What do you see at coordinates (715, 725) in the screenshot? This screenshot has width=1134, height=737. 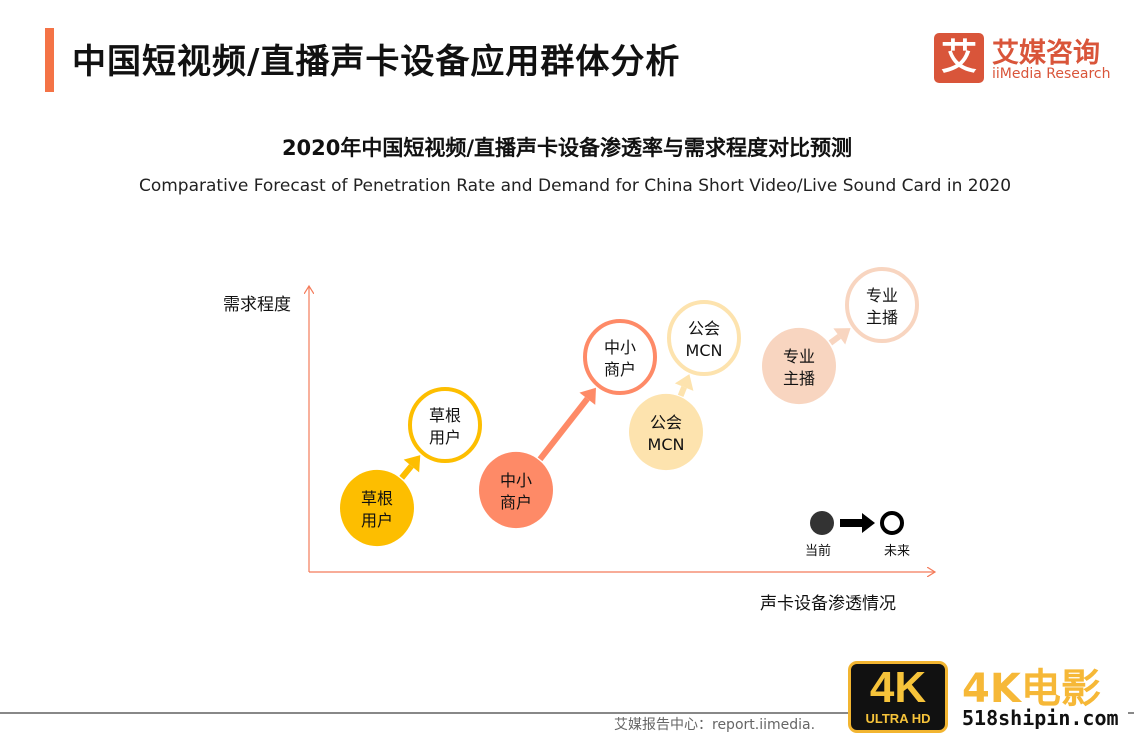 I see `footer-source: 艾媒报告中心：report.iimedia.` at bounding box center [715, 725].